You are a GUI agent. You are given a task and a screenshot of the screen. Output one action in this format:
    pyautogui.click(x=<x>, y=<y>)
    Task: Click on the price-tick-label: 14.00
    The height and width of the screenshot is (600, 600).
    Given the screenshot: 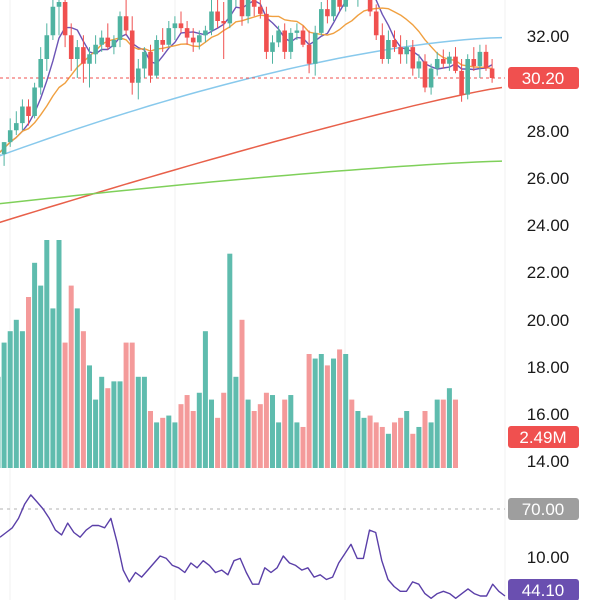 What is the action you would take?
    pyautogui.click(x=548, y=461)
    